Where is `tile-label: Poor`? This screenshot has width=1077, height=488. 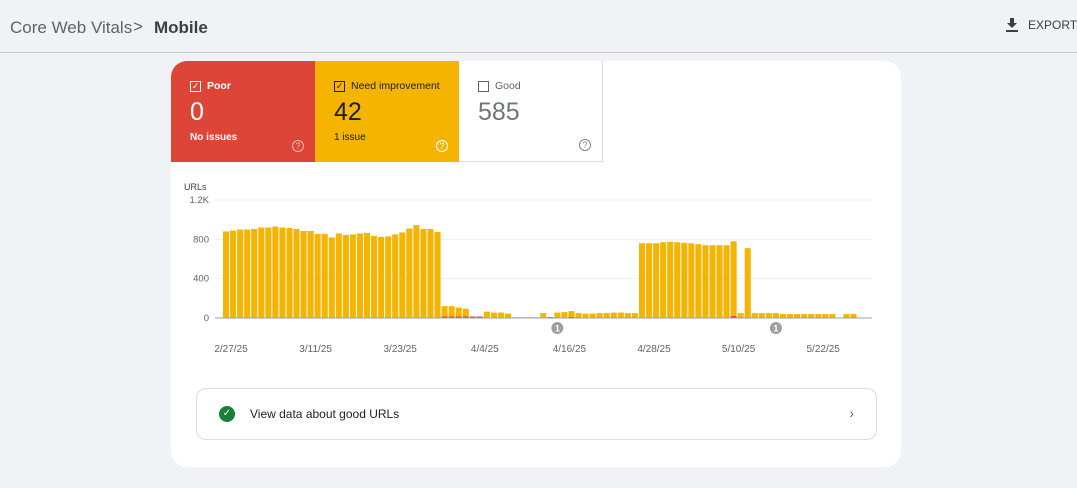
tile-label: Poor is located at coordinates (219, 86).